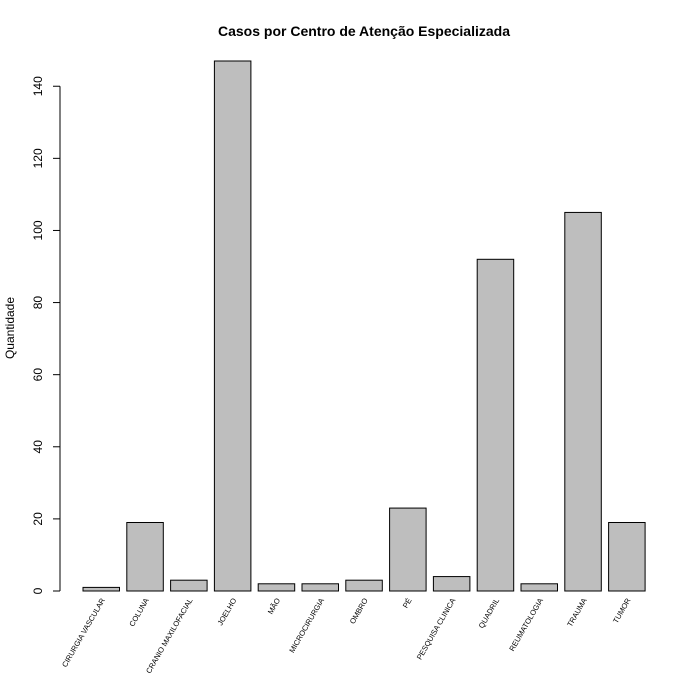  Describe the element at coordinates (38, 86) in the screenshot. I see `y-tick-label: 140` at that location.